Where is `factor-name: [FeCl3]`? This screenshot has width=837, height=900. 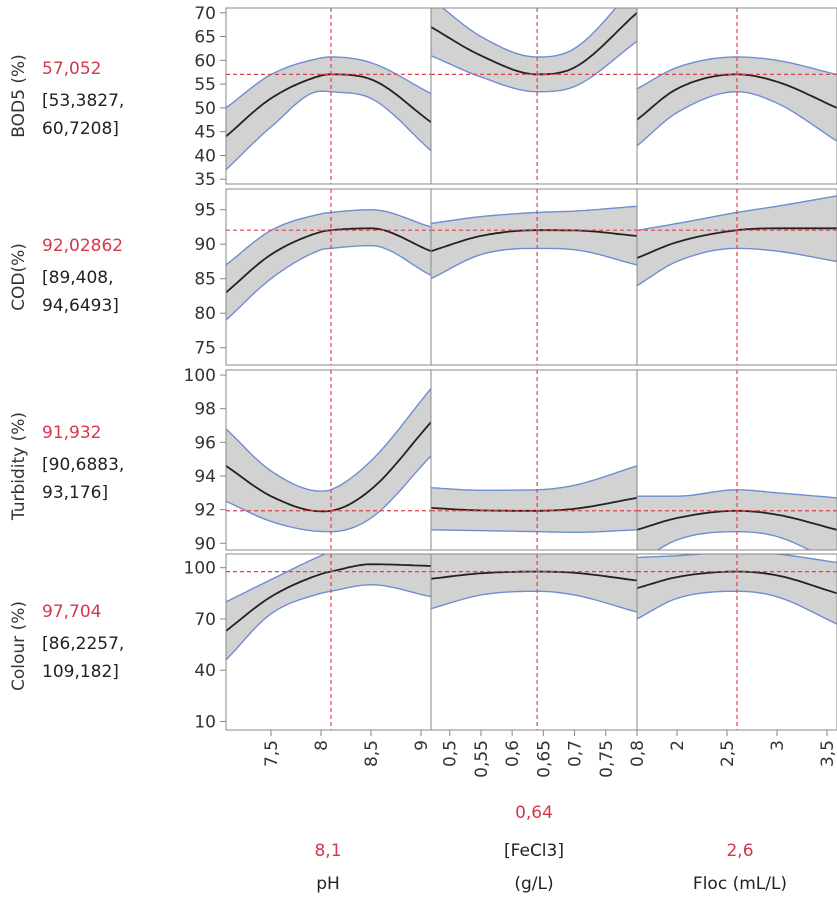 factor-name: [FeCl3] is located at coordinates (534, 851).